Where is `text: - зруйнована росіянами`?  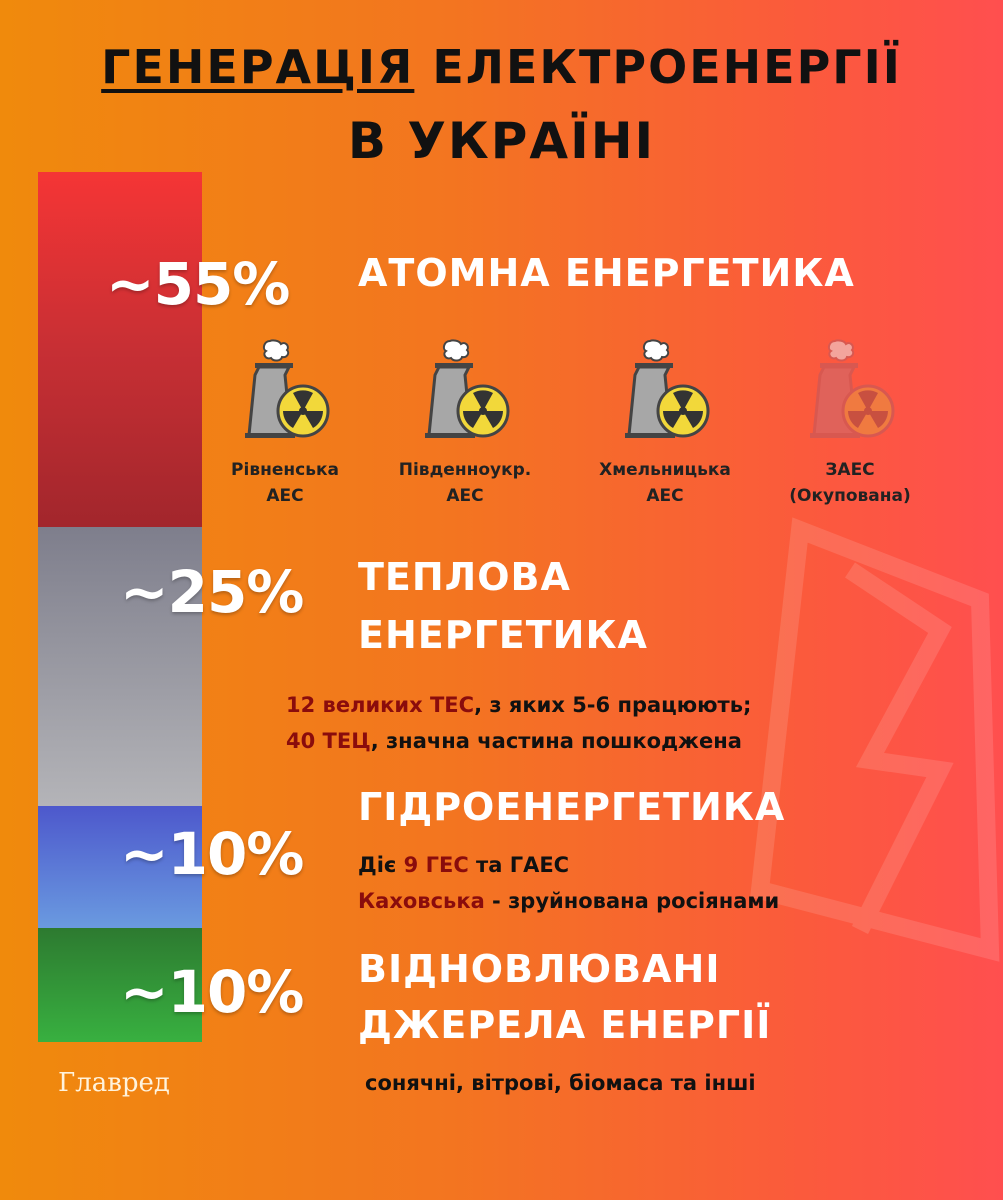
text: - зруйнована росіянами is located at coordinates (632, 901).